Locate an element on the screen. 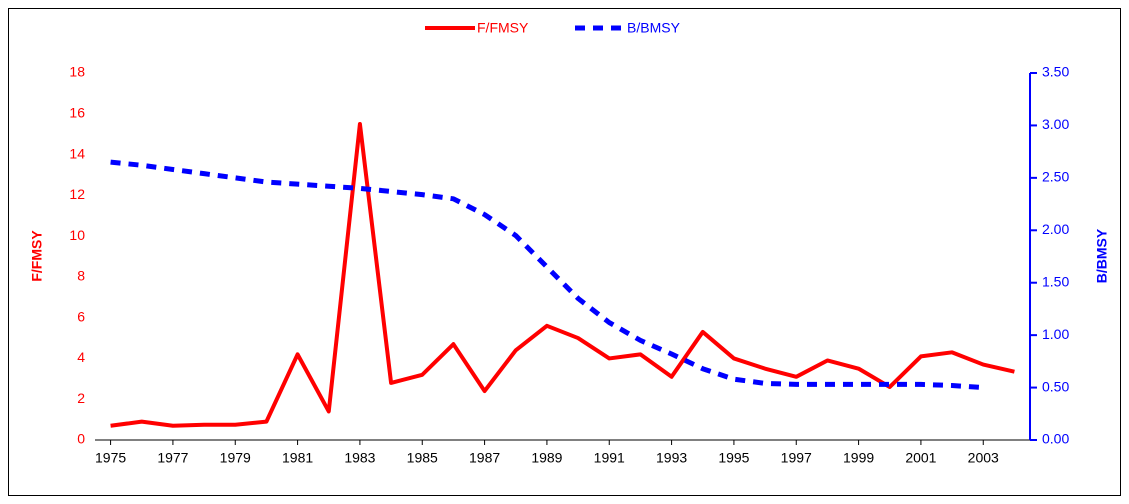  y2-axis-title: B/BMSY is located at coordinates (1102, 255).